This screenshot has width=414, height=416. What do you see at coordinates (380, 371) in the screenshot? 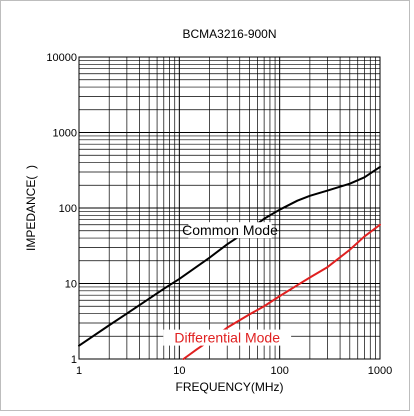
I see `x-tick-label: 1000` at bounding box center [380, 371].